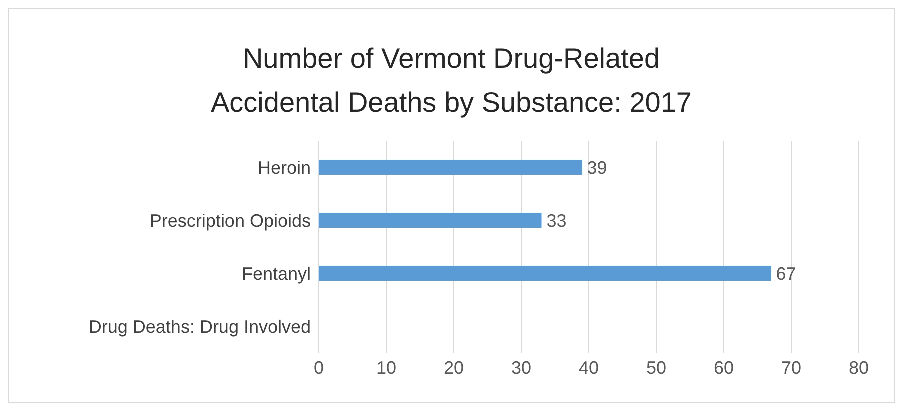  Describe the element at coordinates (791, 368) in the screenshot. I see `x-tick-label: 70` at that location.